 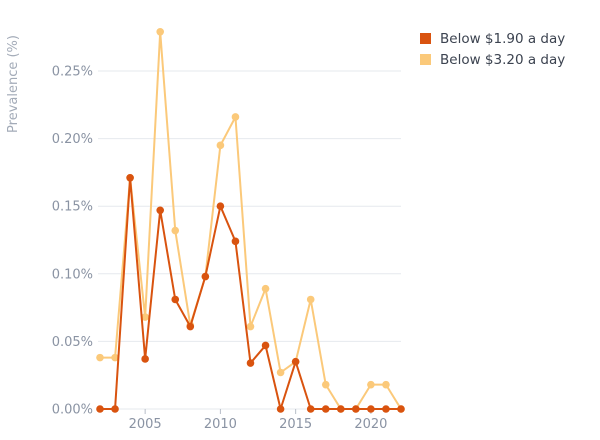 What do you see at coordinates (72, 72) in the screenshot?
I see `y-tick-label: 0.25%` at bounding box center [72, 72].